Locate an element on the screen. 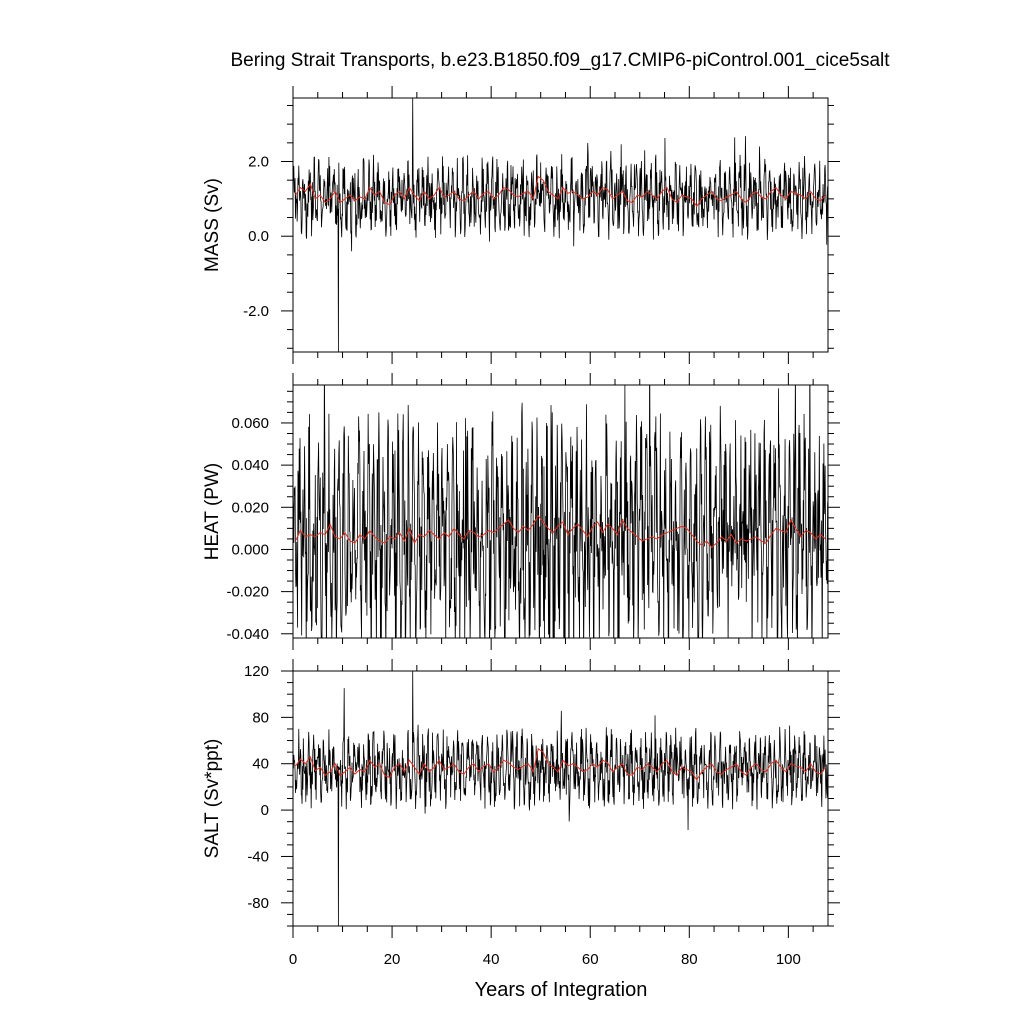 The width and height of the screenshot is (1024, 1029). y-tick-label: -80 is located at coordinates (258, 903).